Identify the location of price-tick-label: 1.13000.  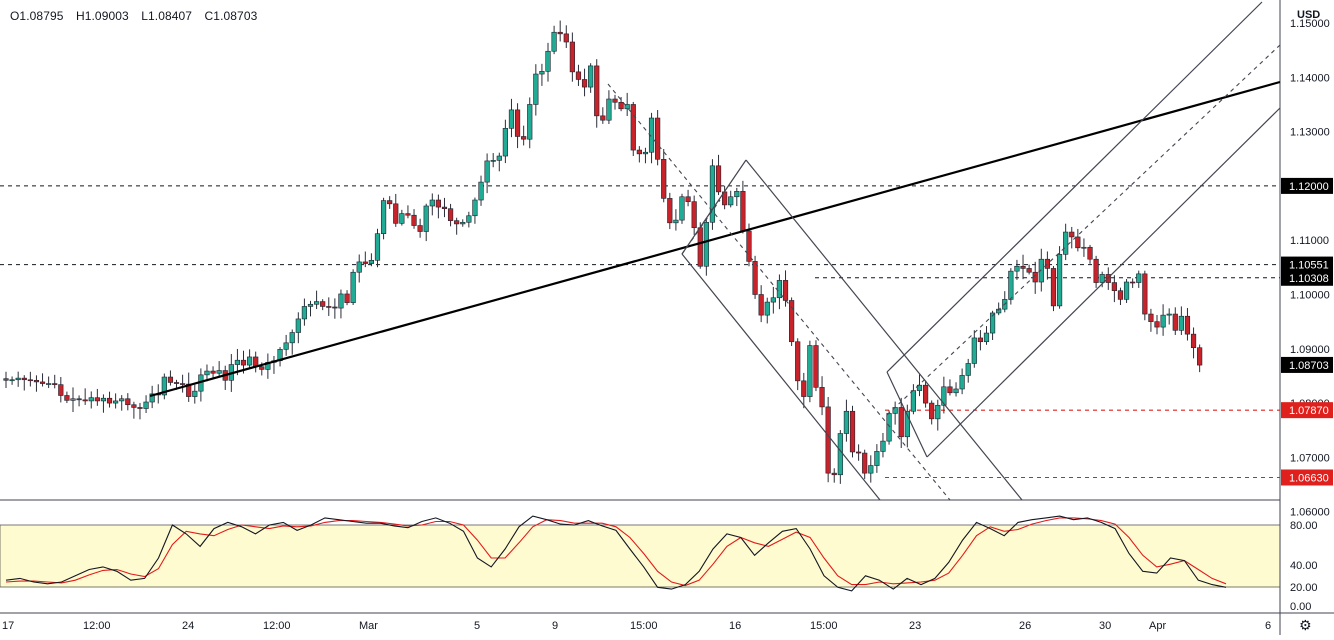
(1310, 133).